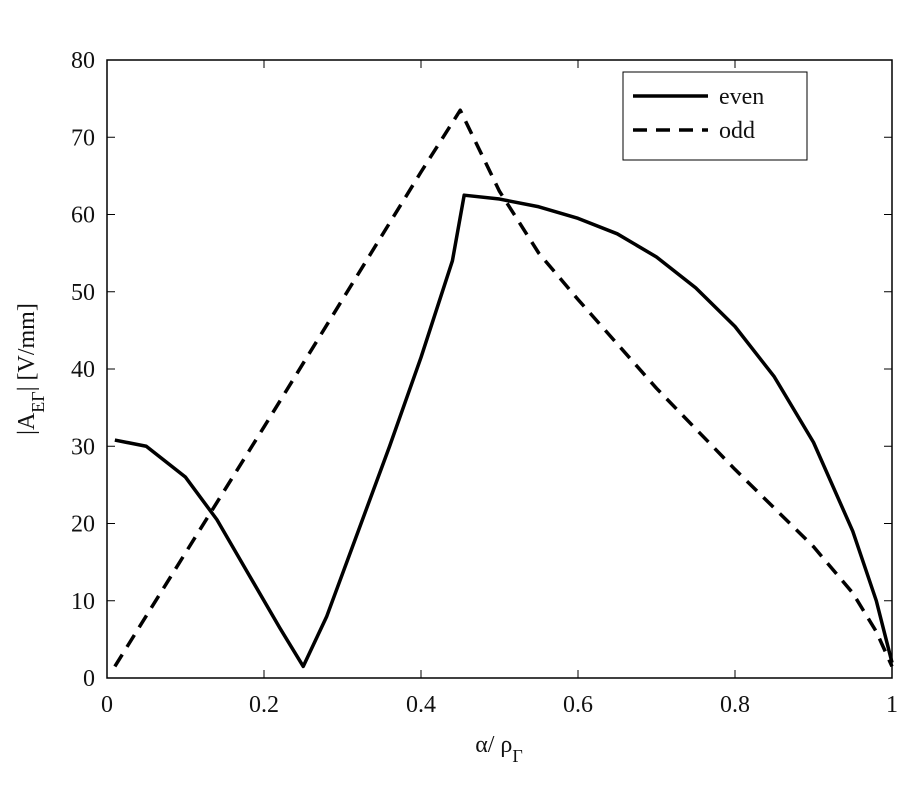 This screenshot has height=800, width=900. What do you see at coordinates (517, 756) in the screenshot?
I see `x-label-sub: Γ` at bounding box center [517, 756].